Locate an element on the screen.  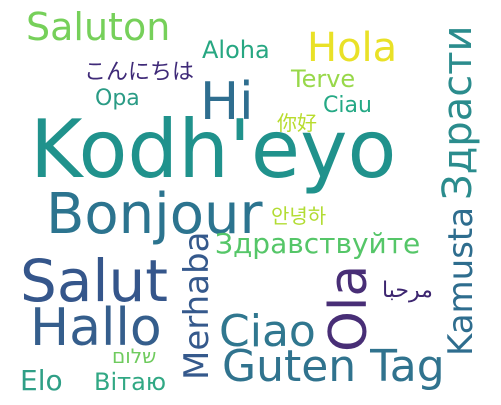
word-opa: Opa is located at coordinates (117, 98).